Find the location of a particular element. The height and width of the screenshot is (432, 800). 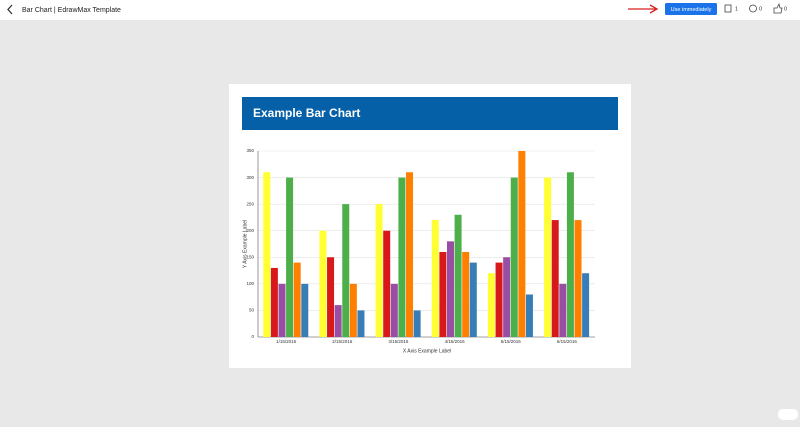

arrow is located at coordinates (643, 9).